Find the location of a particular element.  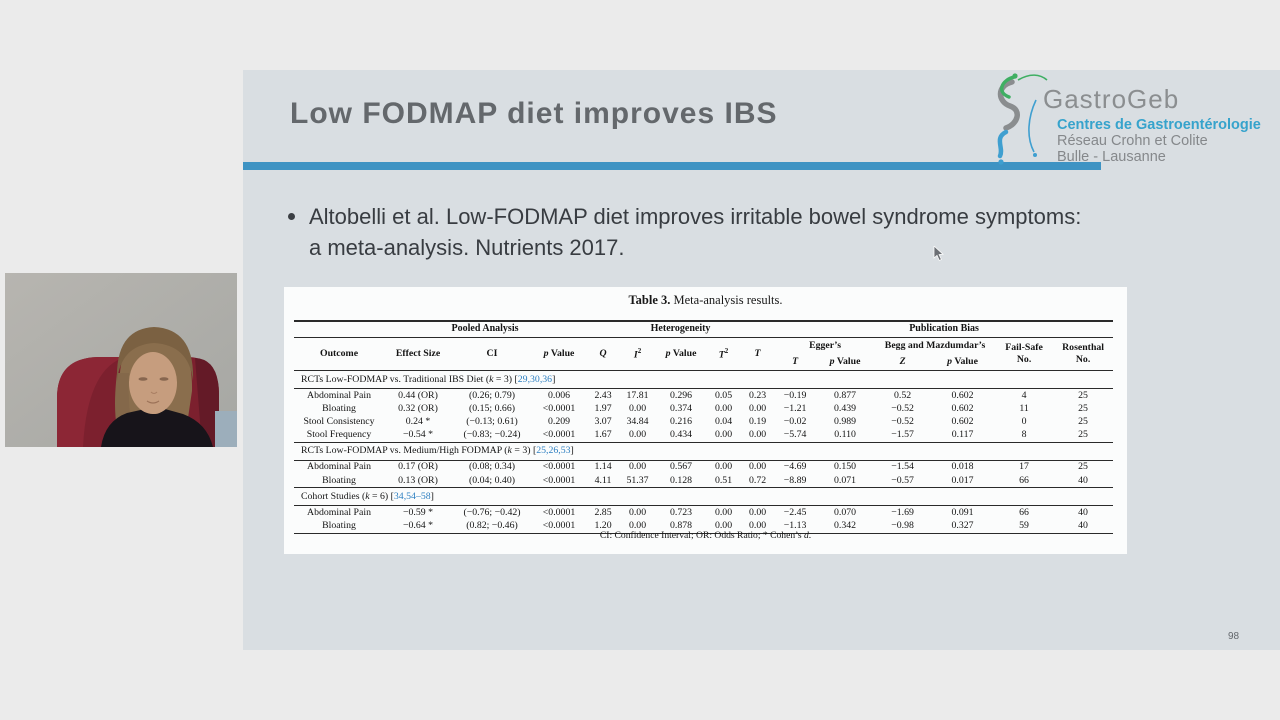

col-effect-size: Effect Size is located at coordinates (418, 354).